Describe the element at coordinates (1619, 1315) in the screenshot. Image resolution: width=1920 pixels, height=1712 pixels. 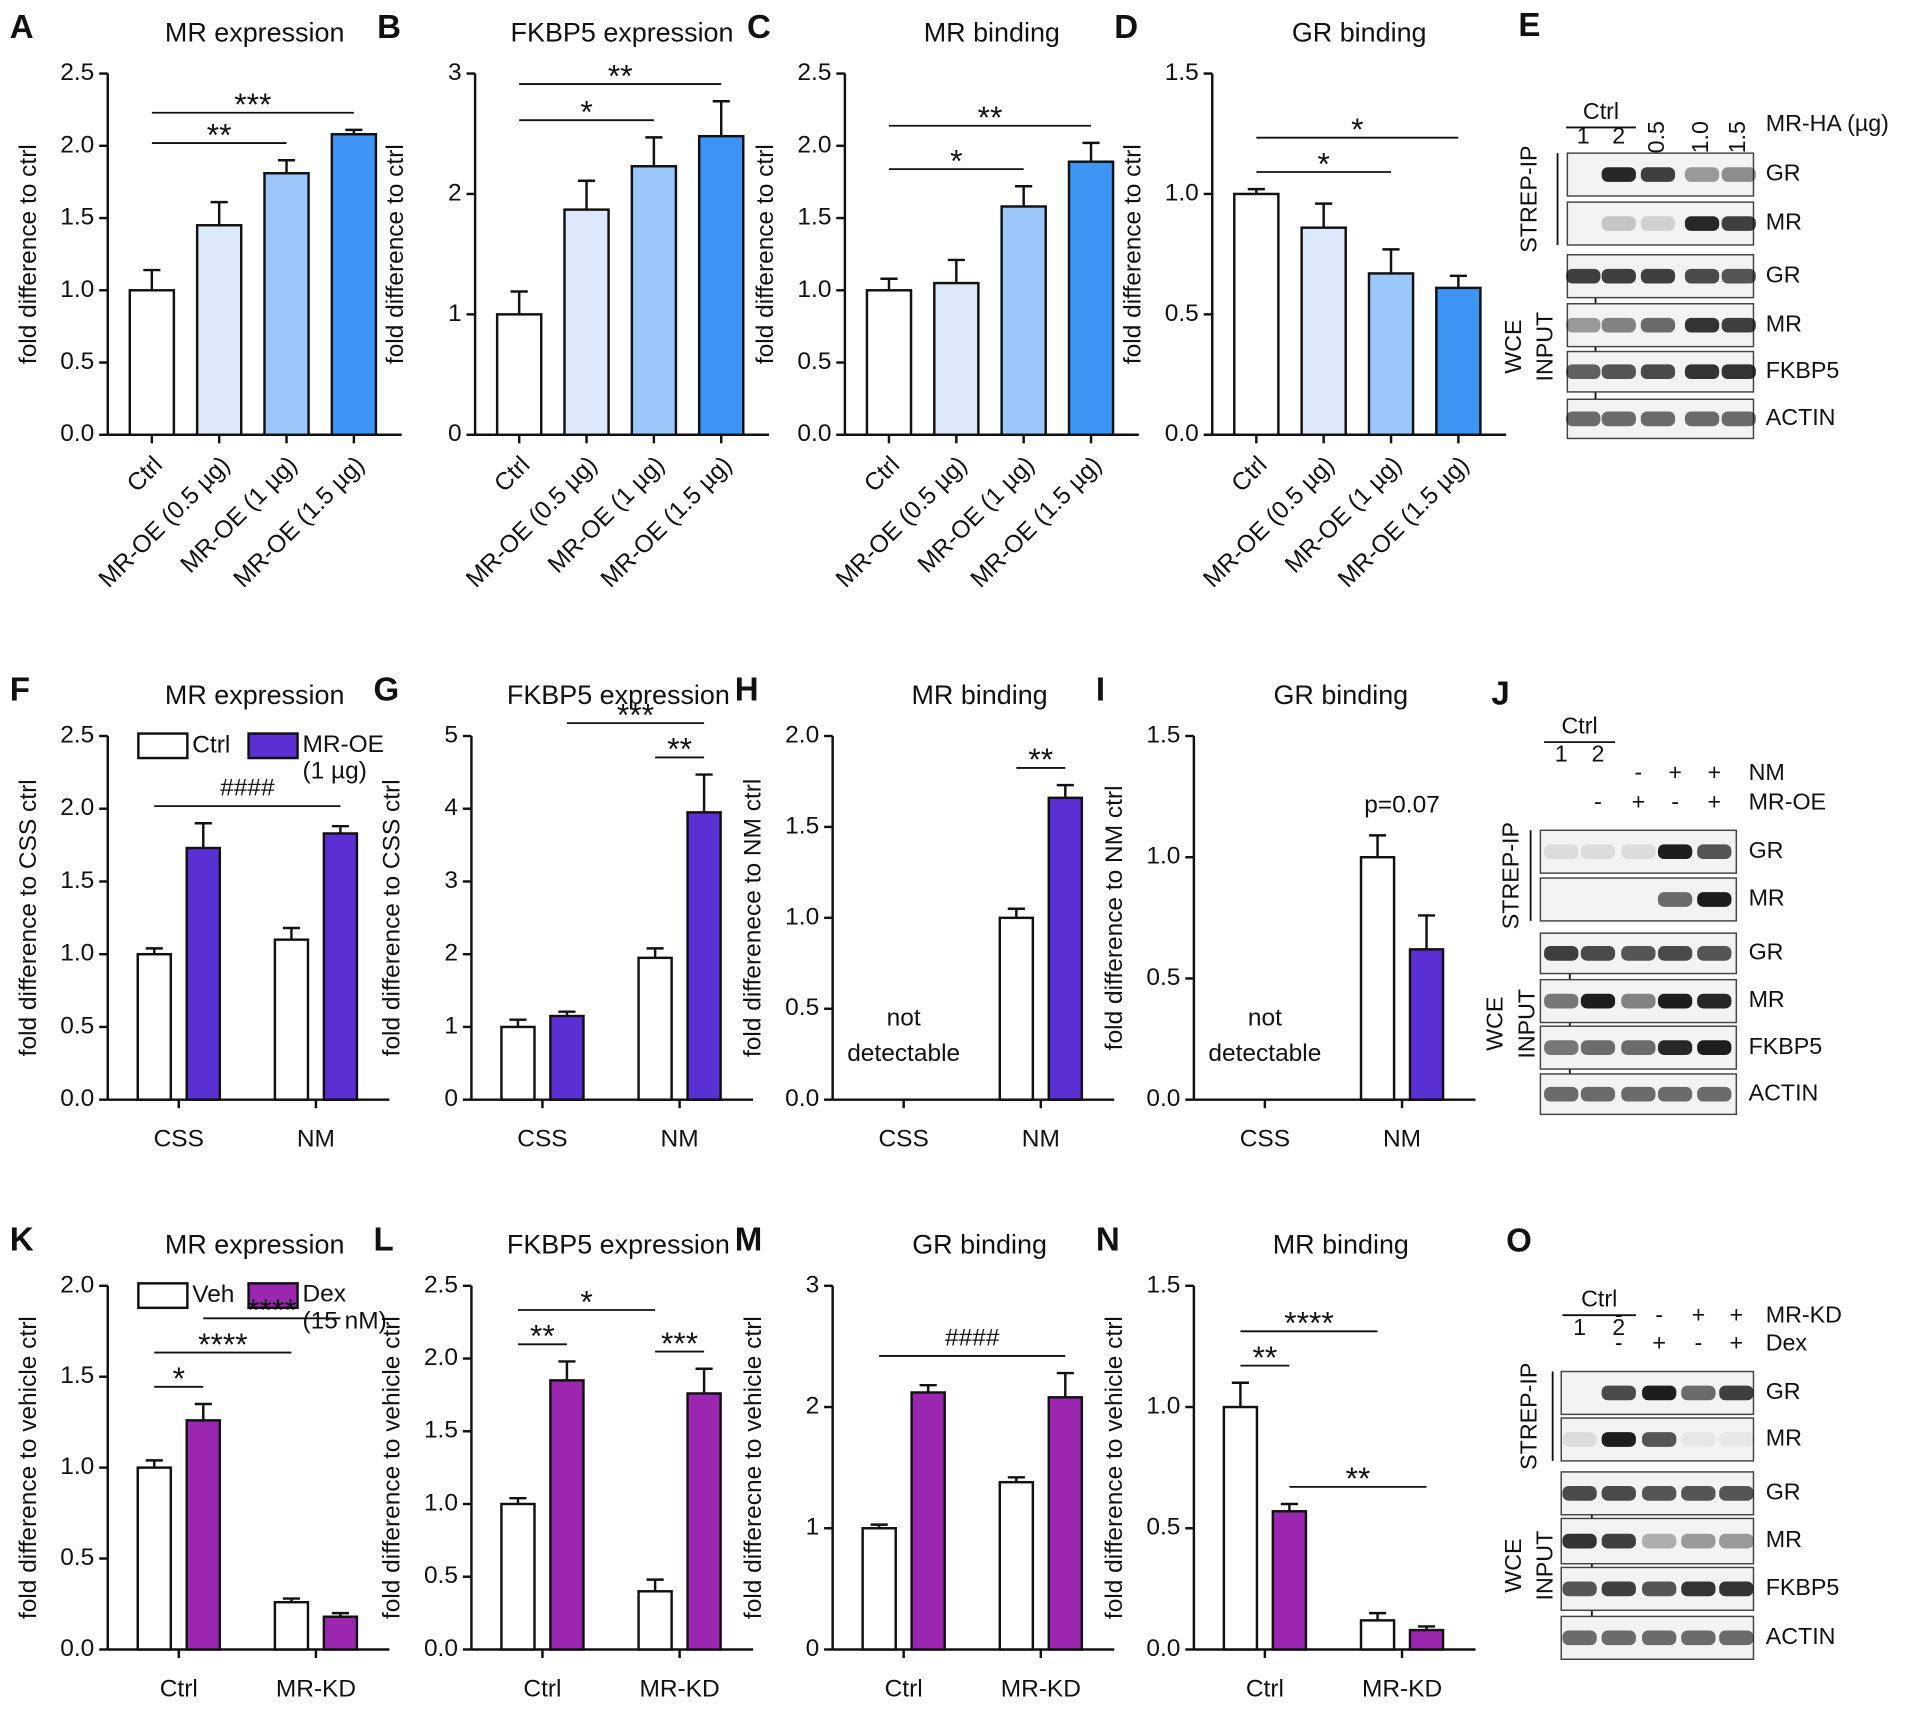
I see `condition-mark: -` at that location.